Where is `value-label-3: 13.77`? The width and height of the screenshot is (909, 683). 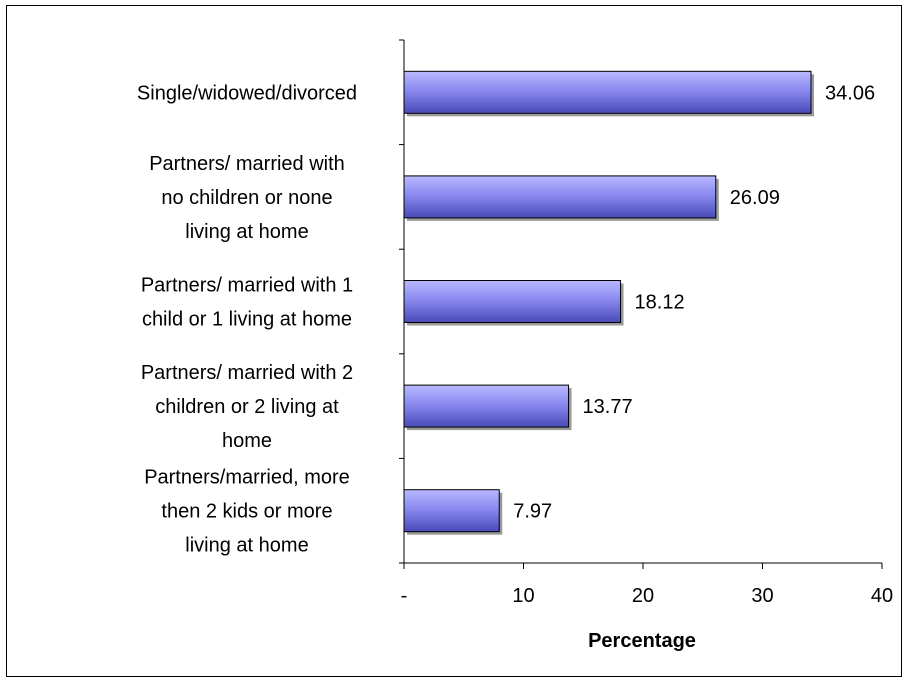
value-label-3: 13.77 is located at coordinates (608, 407).